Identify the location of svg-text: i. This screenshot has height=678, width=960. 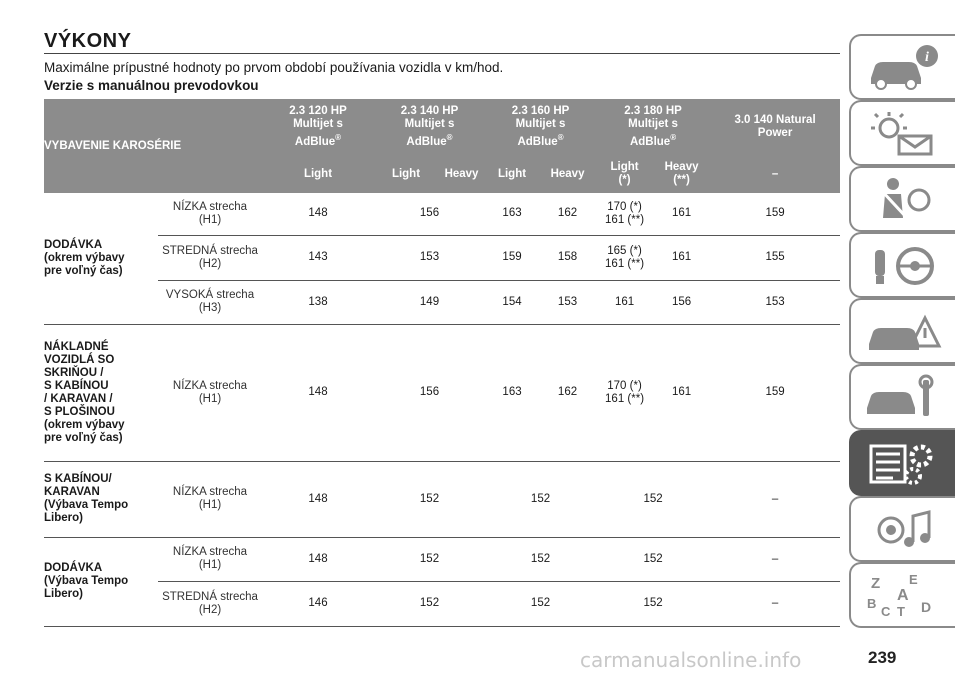
(927, 57).